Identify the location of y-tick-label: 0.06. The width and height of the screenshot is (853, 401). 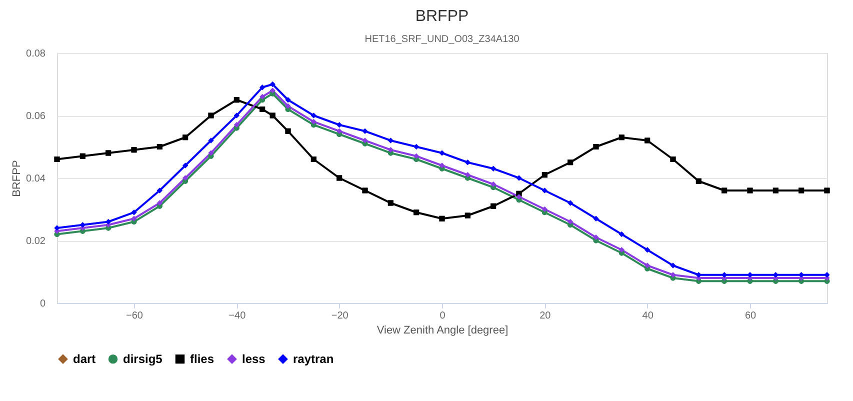
(36, 116).